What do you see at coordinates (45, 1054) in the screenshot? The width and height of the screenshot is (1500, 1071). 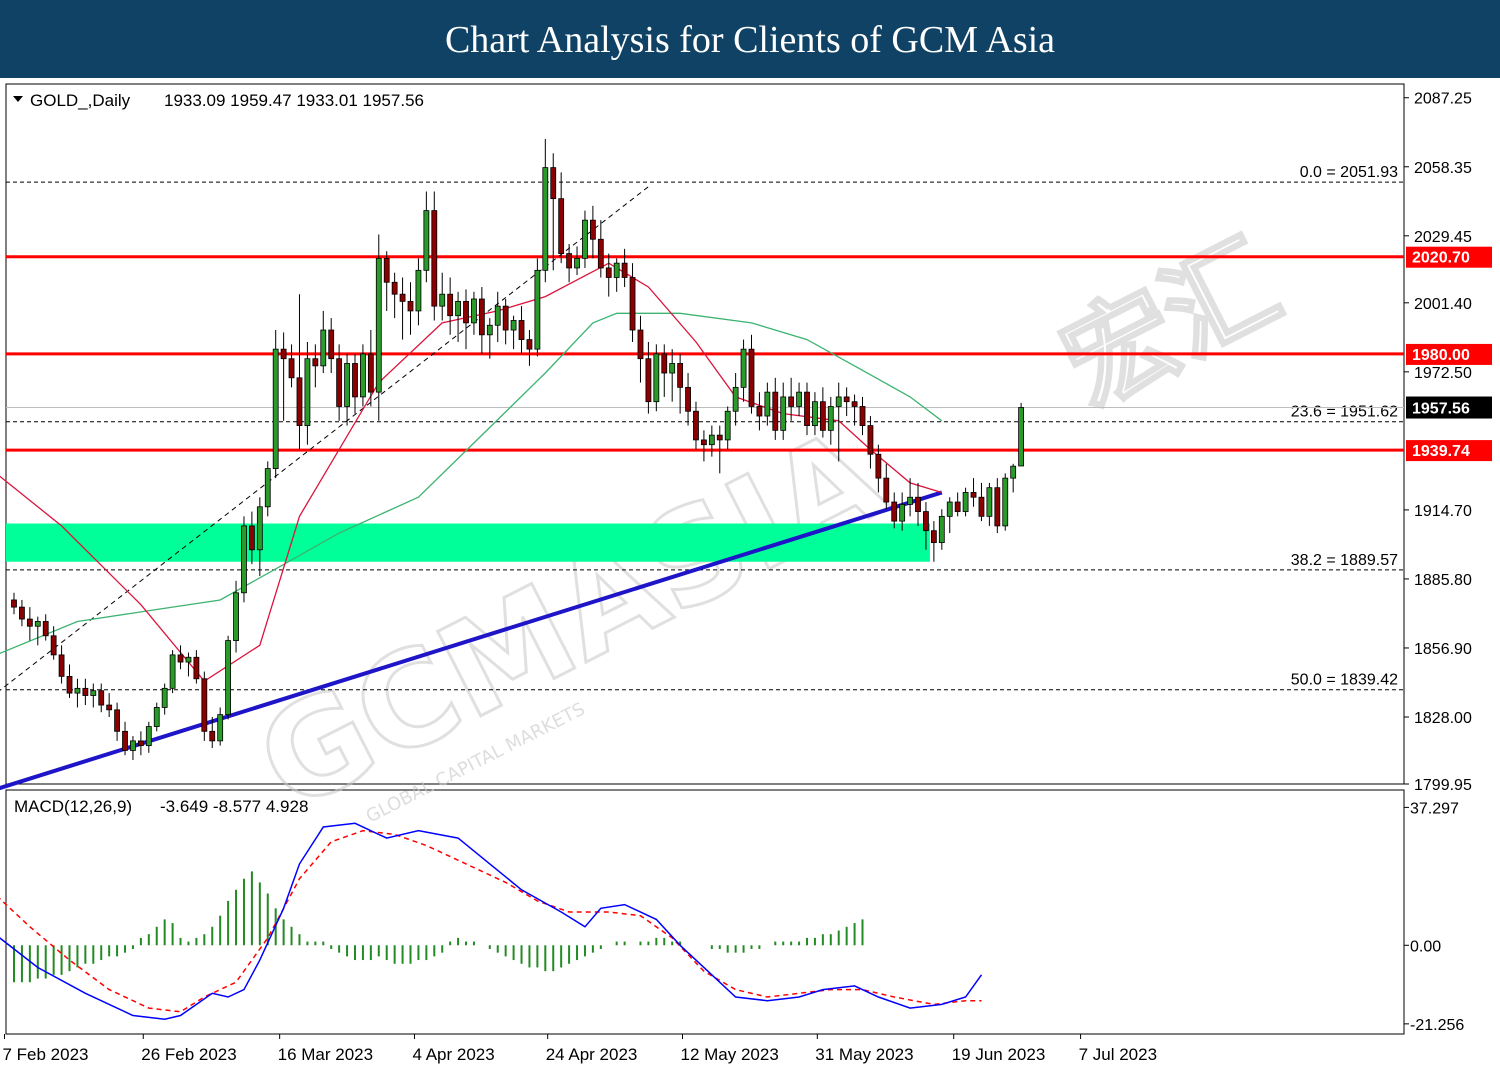 I see `date-tick-label: 7 Feb 2023` at bounding box center [45, 1054].